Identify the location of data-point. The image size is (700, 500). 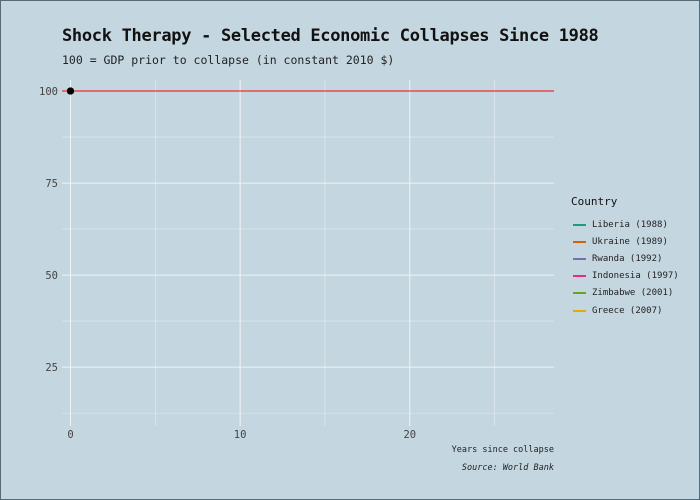
(70, 91).